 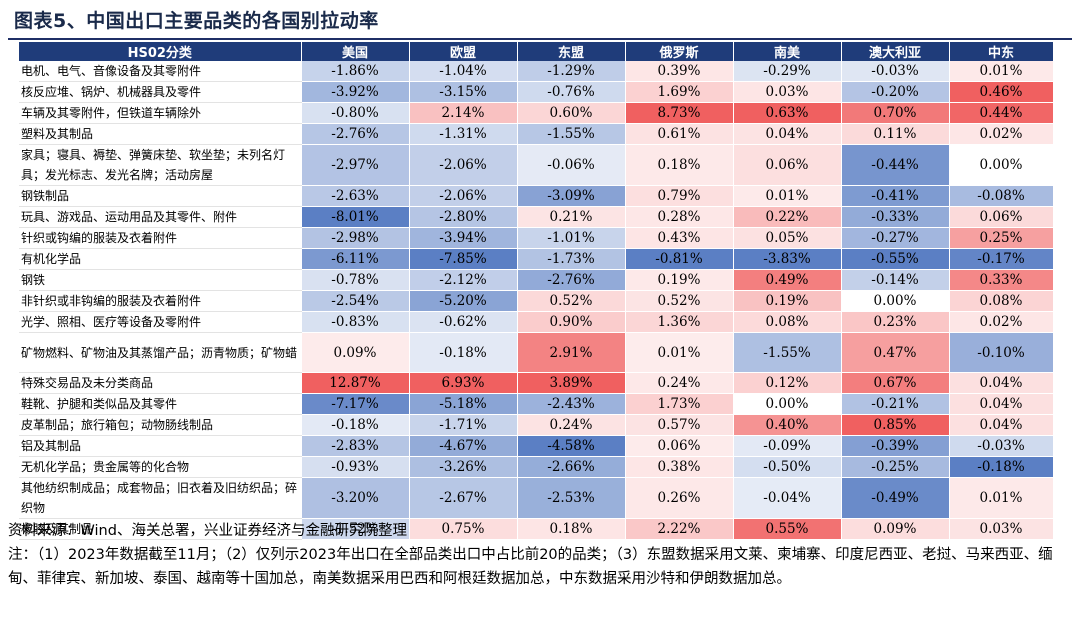 I want to click on value-cell: 0.61%, so click(x=679, y=134).